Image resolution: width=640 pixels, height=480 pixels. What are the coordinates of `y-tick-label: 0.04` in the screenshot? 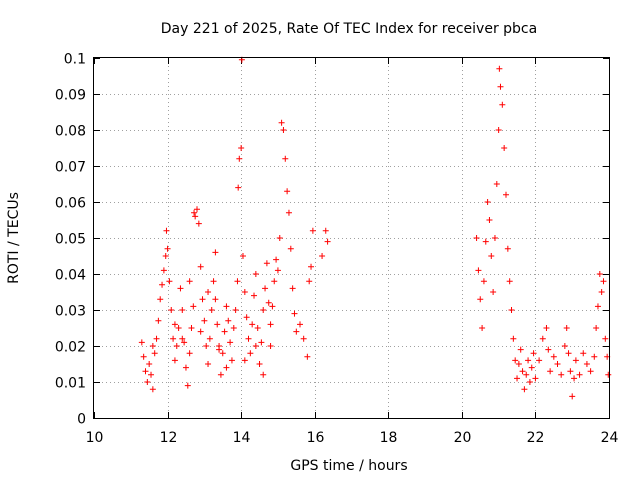 It's located at (70, 276).